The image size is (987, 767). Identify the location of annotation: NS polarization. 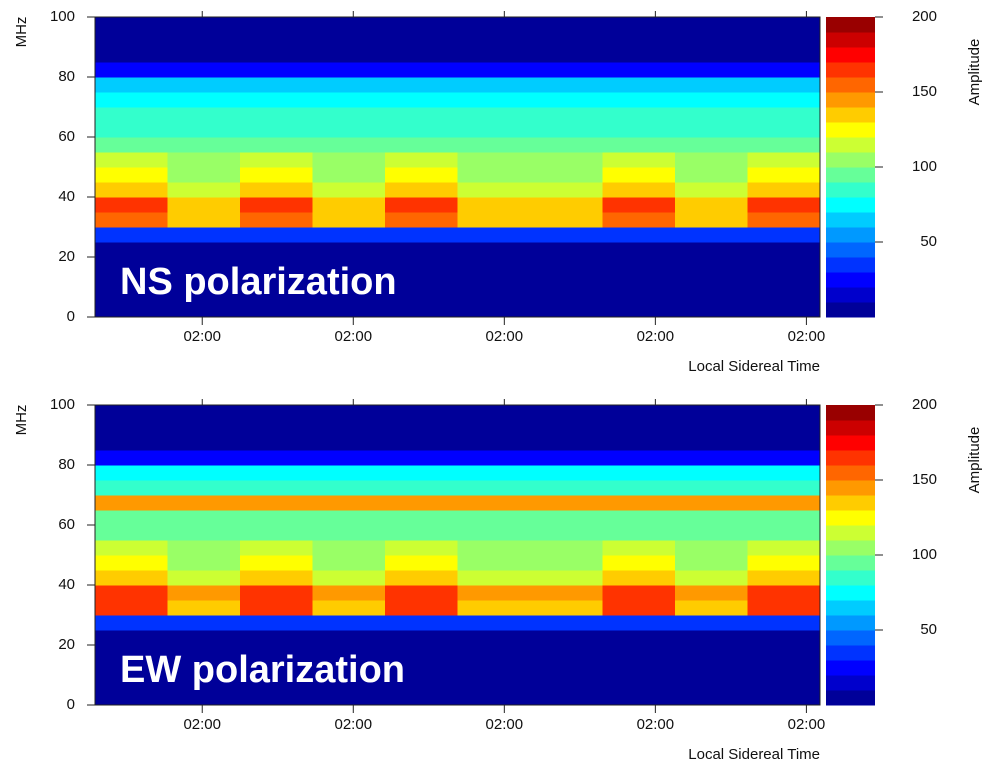
(258, 282).